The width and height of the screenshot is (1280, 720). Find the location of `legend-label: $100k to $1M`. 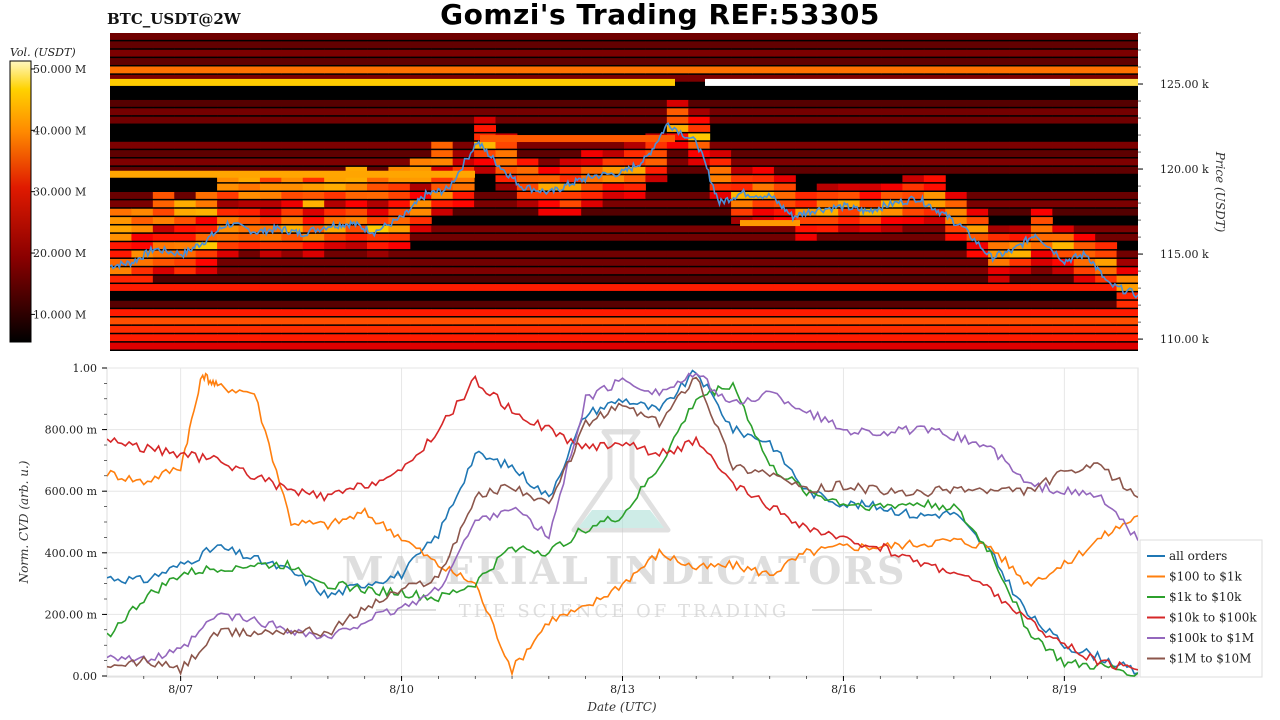

legend-label: $100k to $1M is located at coordinates (1211, 638).